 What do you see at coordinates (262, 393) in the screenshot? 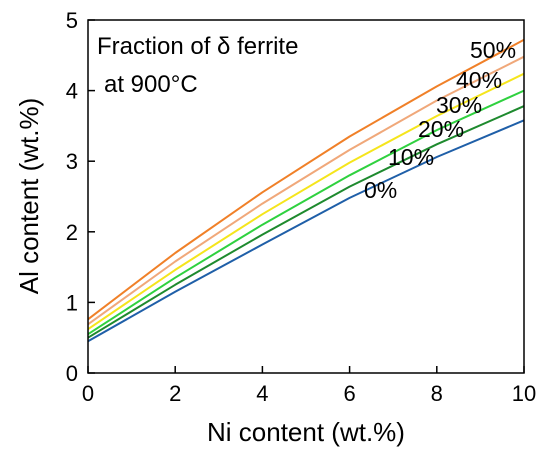
I see `x-tick-label-2: 4` at bounding box center [262, 393].